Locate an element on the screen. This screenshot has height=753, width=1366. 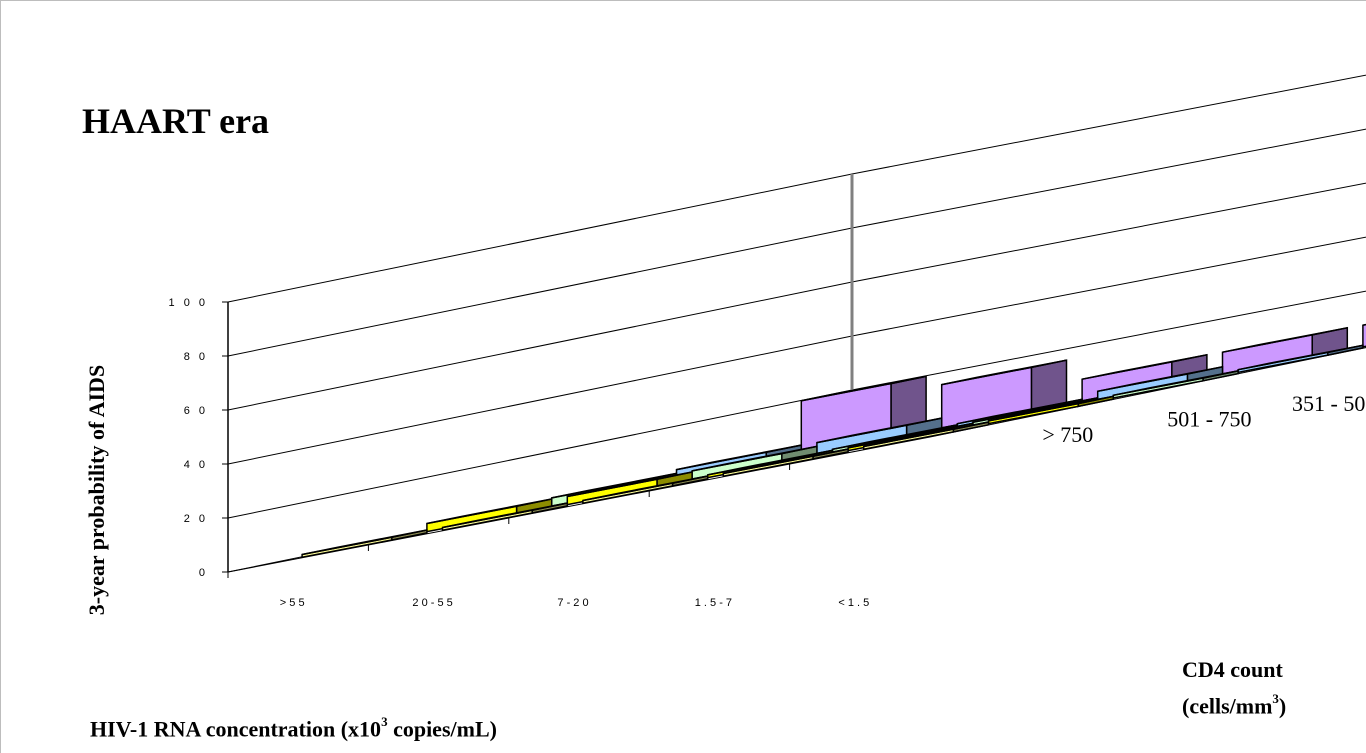
depth-axis-line is located at coordinates (1147, 392).